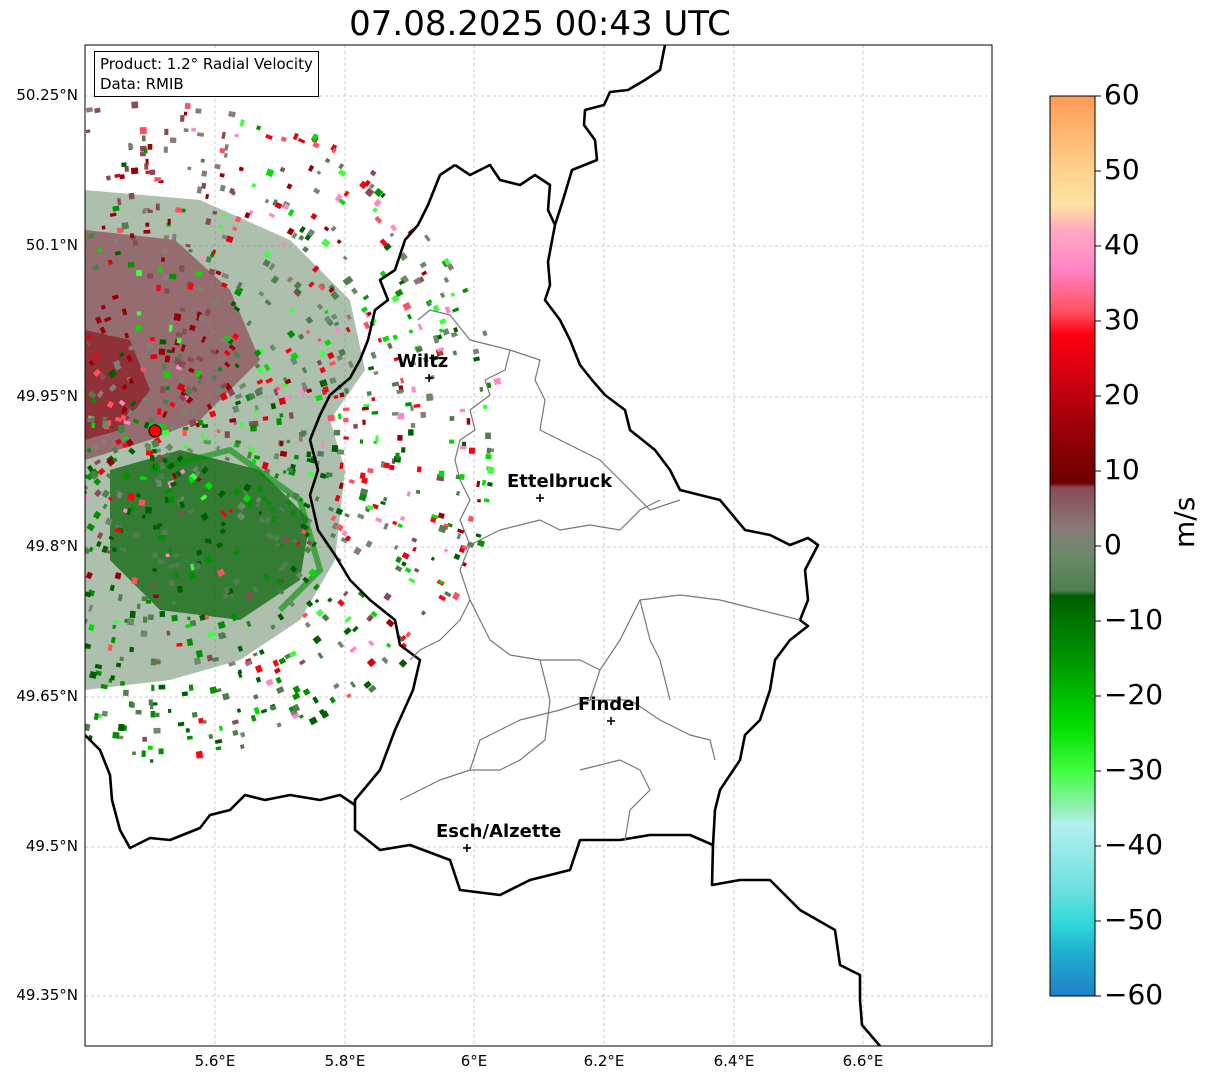  Describe the element at coordinates (1113, 544) in the screenshot. I see `colorbar-tick-label: 0` at that location.